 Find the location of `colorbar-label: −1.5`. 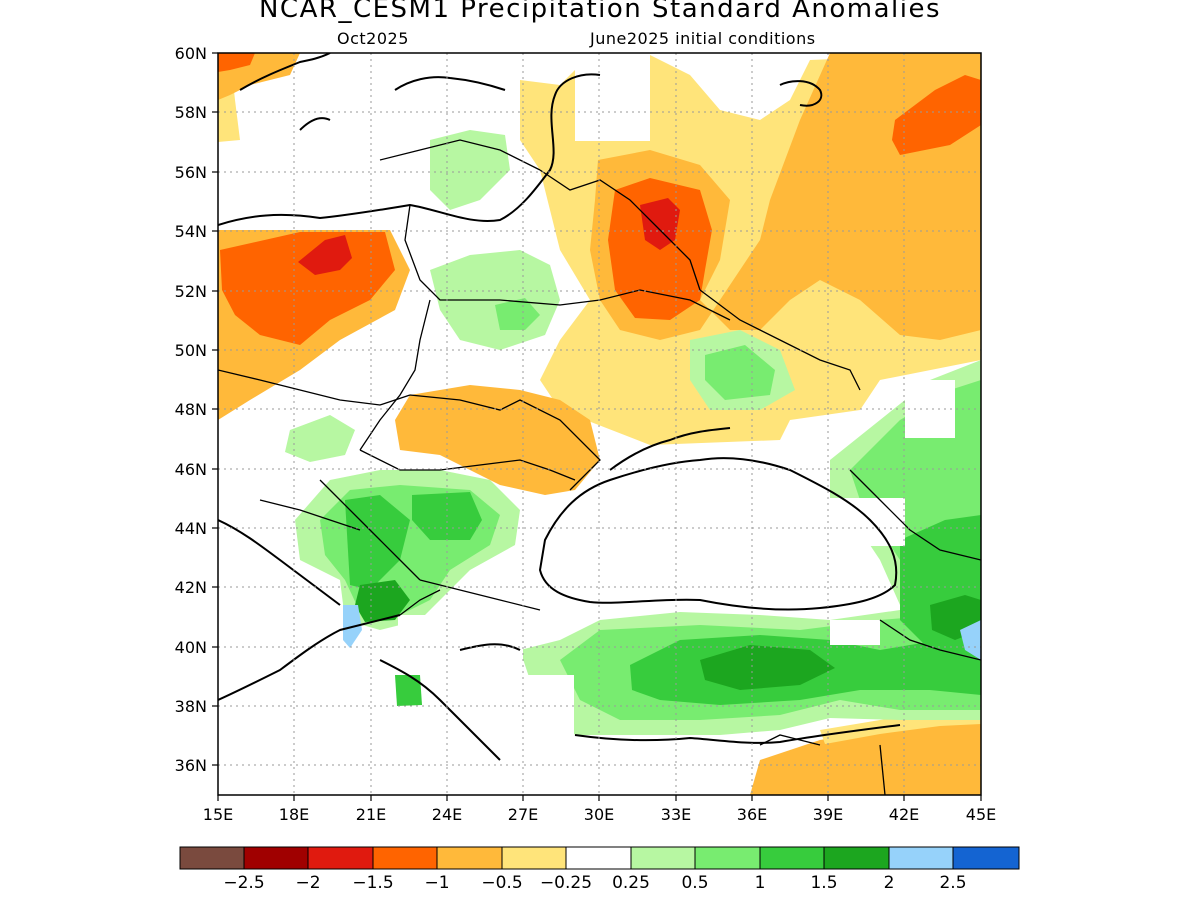

colorbar-label: −1.5 is located at coordinates (372, 883).